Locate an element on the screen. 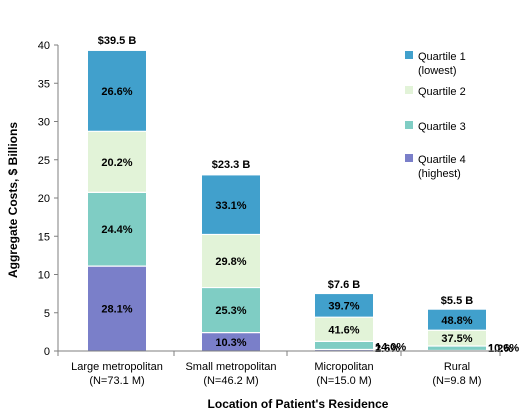  segment-label: 29.8% is located at coordinates (230, 262).